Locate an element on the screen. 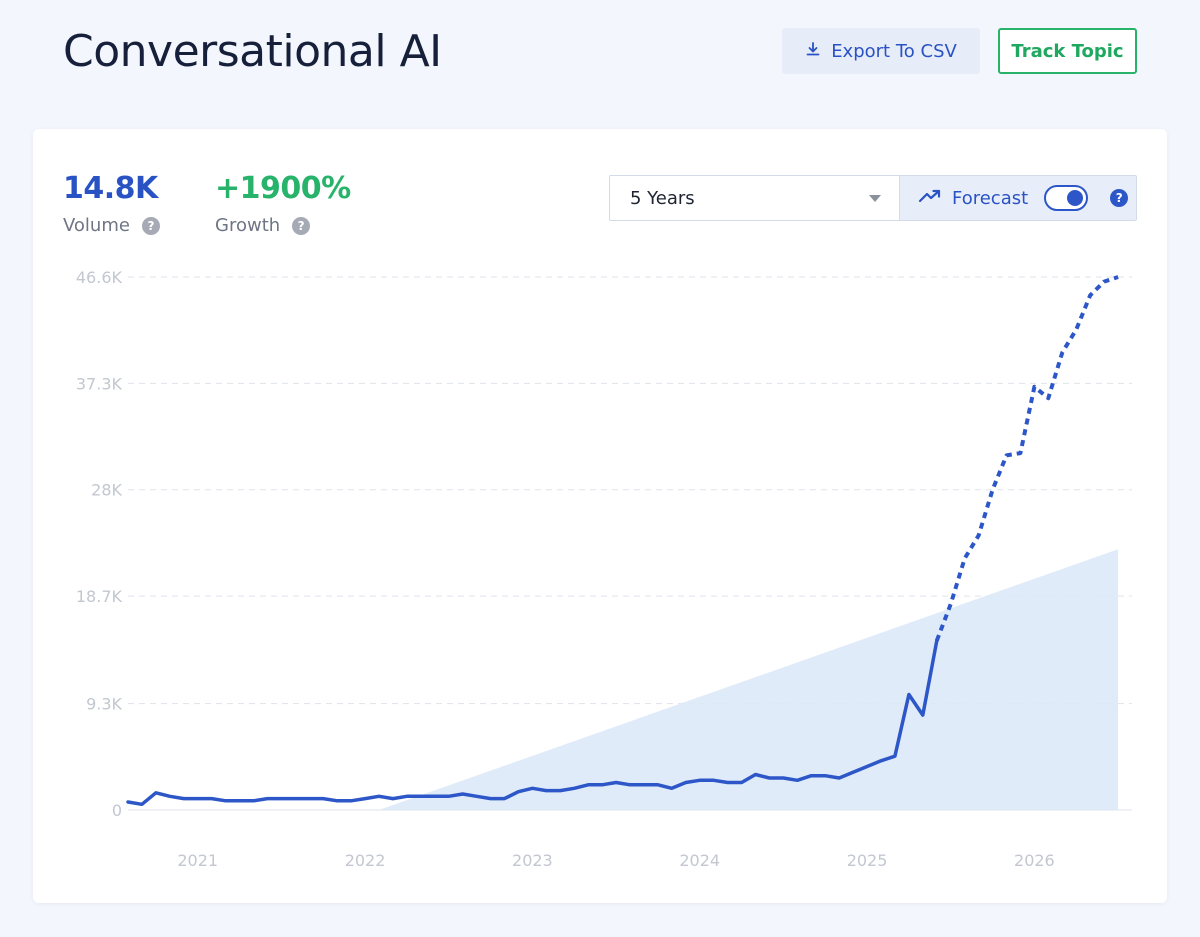  growth-help-icon: ? is located at coordinates (301, 225).